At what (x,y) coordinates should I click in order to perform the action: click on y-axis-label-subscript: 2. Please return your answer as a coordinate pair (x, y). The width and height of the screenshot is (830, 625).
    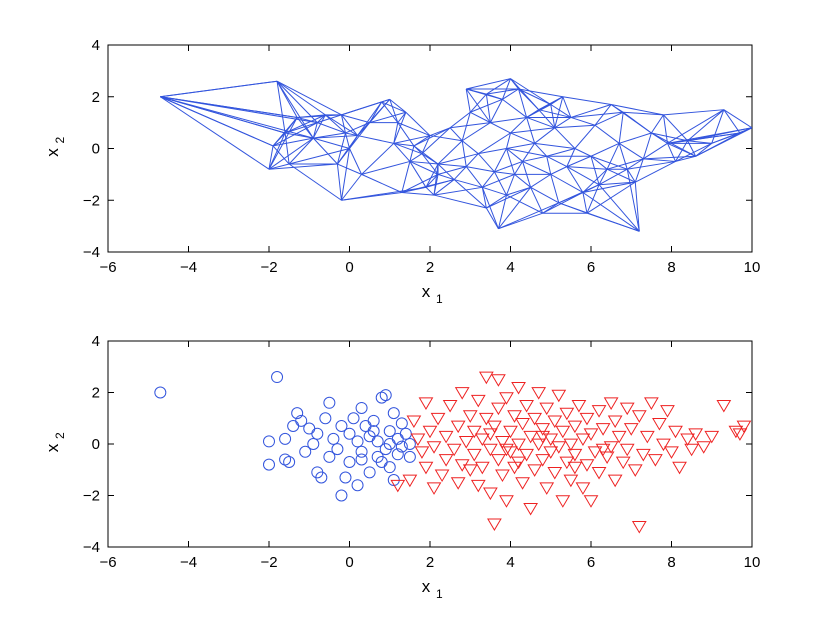
    Looking at the image, I should click on (60, 140).